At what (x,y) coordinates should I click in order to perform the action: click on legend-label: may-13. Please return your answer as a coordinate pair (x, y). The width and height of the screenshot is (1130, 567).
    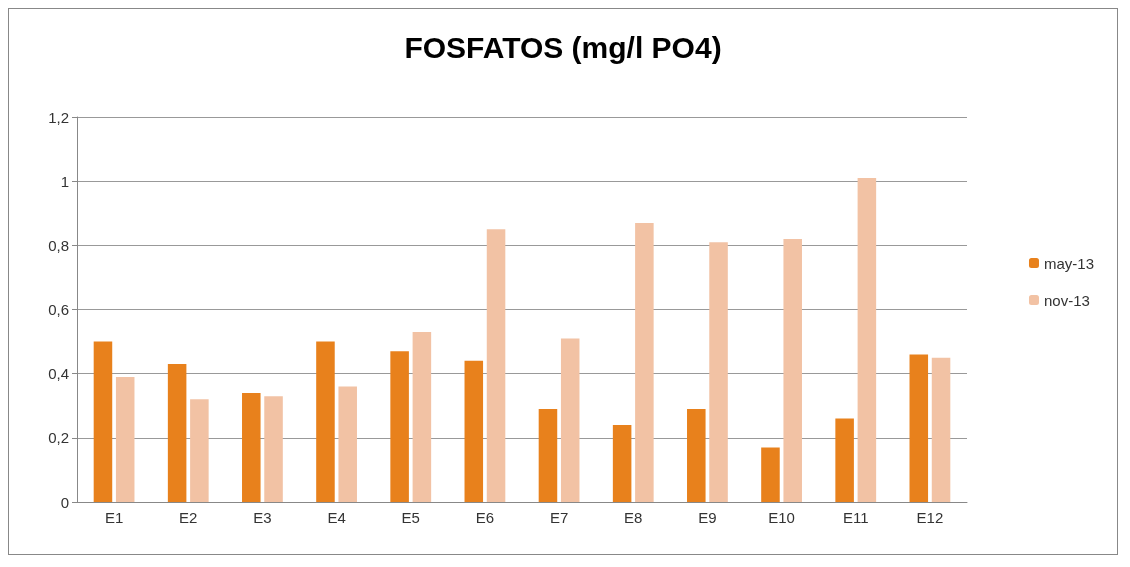
    Looking at the image, I should click on (1069, 263).